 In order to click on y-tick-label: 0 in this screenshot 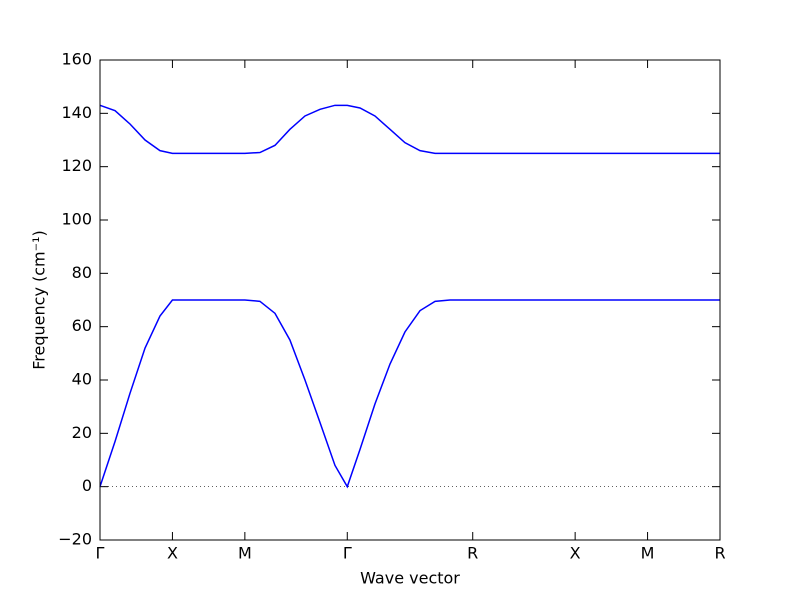, I will do `click(87, 485)`.